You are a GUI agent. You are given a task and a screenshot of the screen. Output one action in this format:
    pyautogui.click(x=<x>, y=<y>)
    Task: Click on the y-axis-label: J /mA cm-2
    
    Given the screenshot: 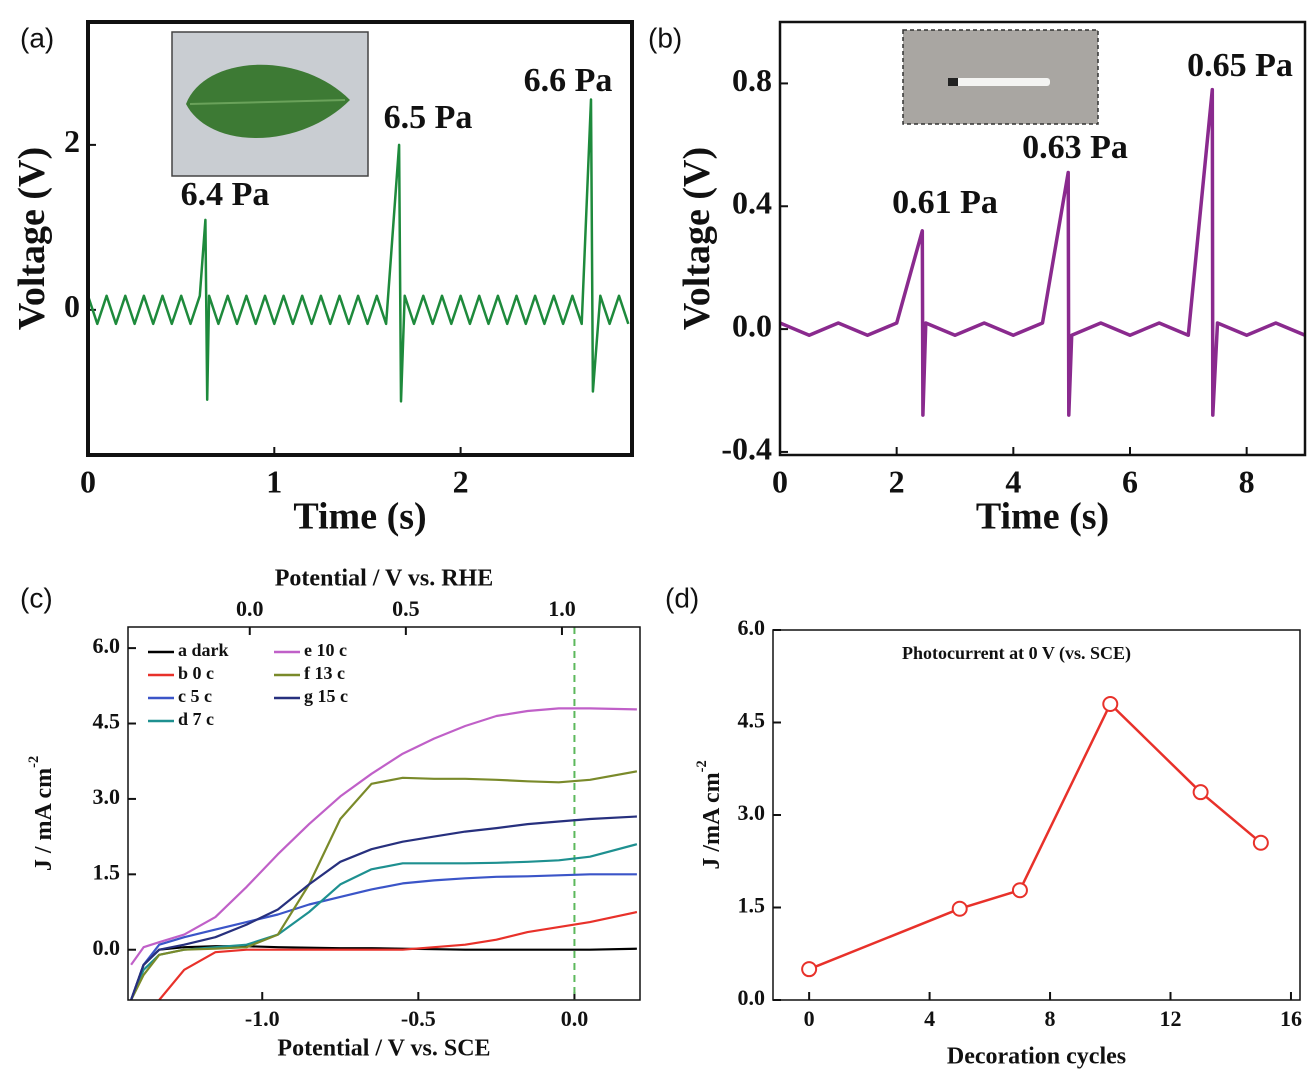 What is the action you would take?
    pyautogui.click(x=709, y=814)
    